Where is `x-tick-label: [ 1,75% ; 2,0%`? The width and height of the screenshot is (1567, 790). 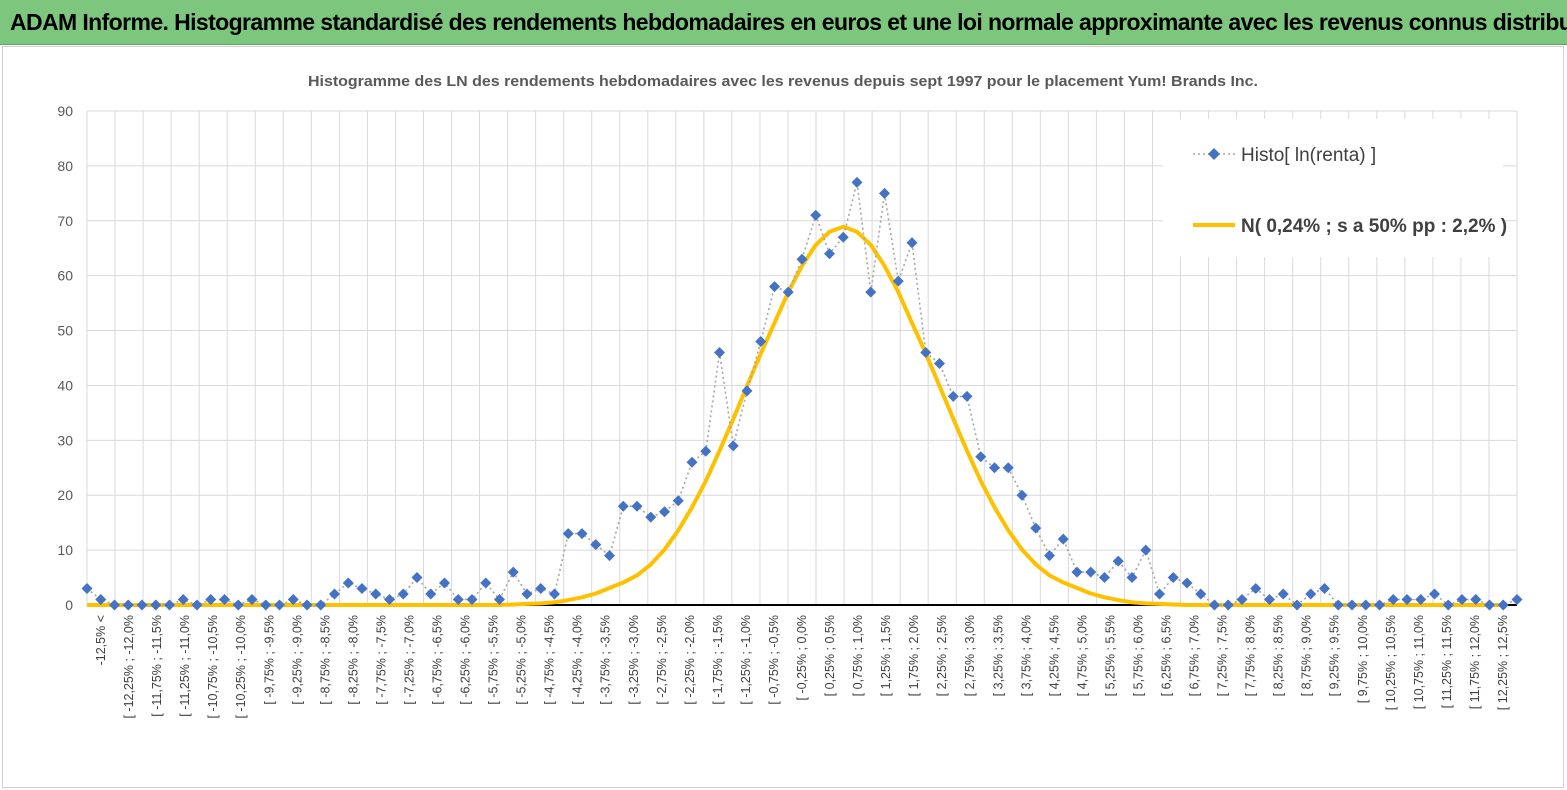 x-tick-label: [ 1,75% ; 2,0% is located at coordinates (914, 655).